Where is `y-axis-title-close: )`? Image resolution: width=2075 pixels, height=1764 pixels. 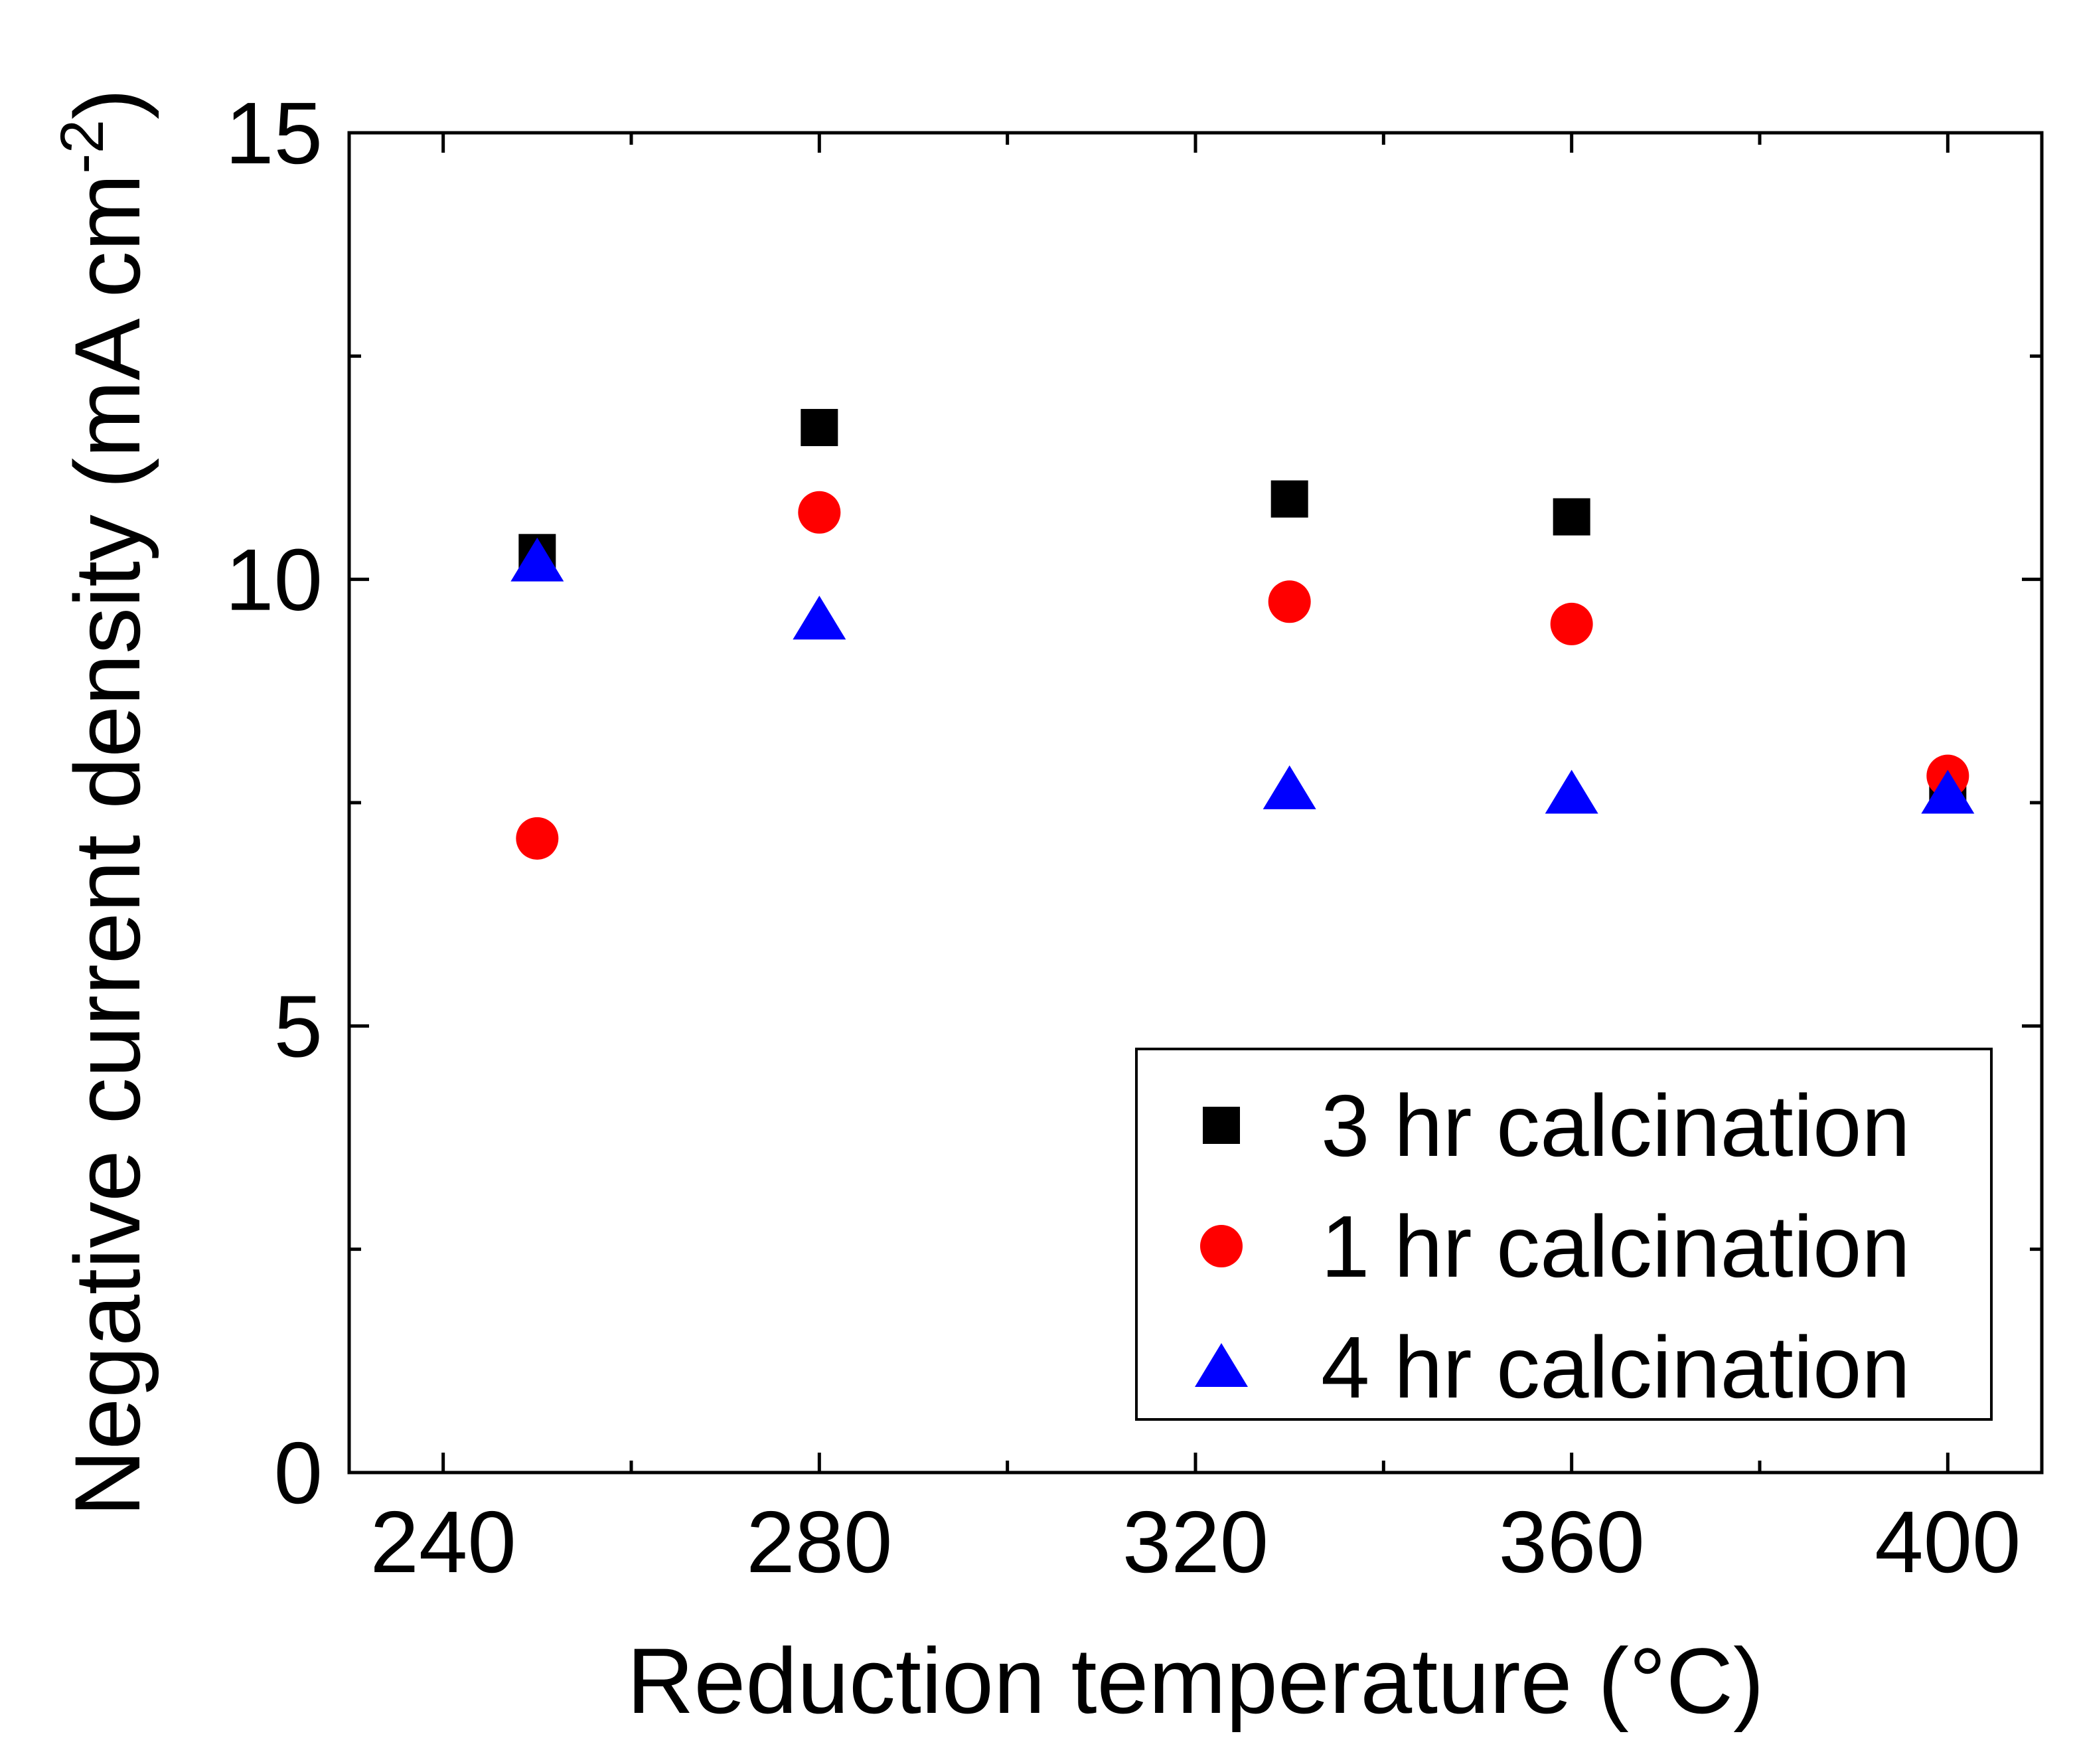 y-axis-title-close: ) is located at coordinates (107, 104).